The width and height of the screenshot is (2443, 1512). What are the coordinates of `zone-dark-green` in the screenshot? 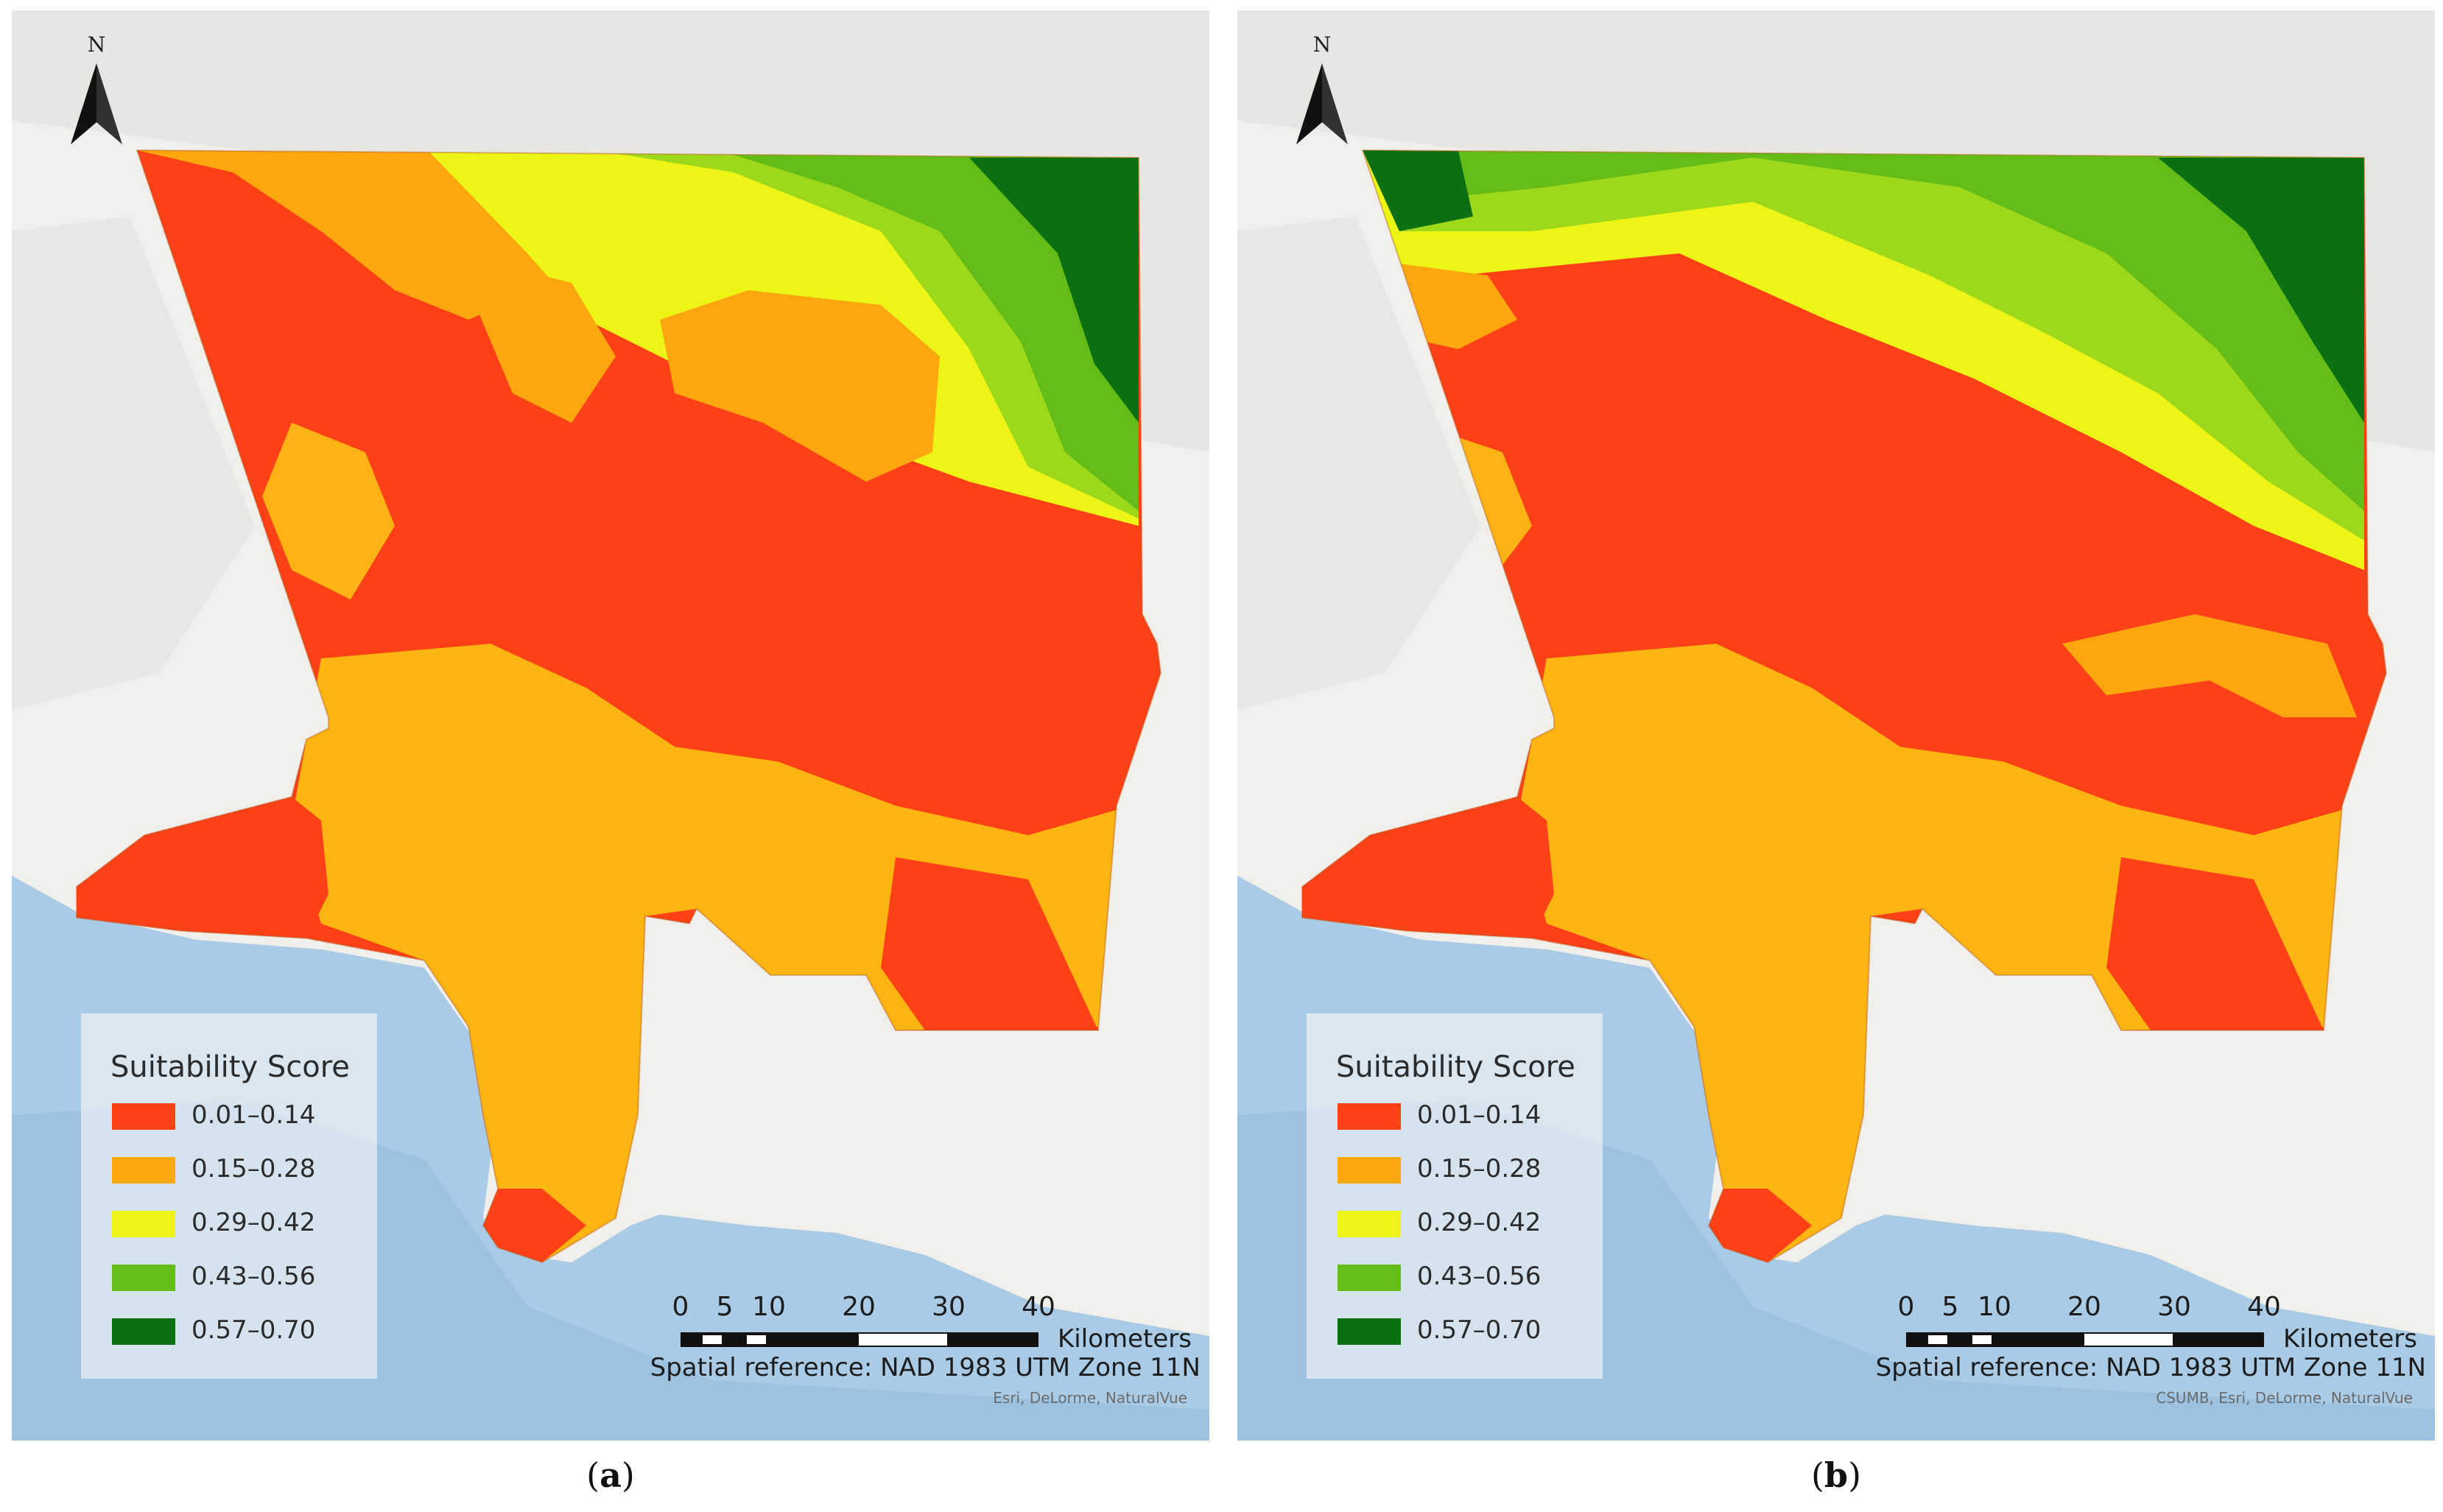 It's located at (1054, 290).